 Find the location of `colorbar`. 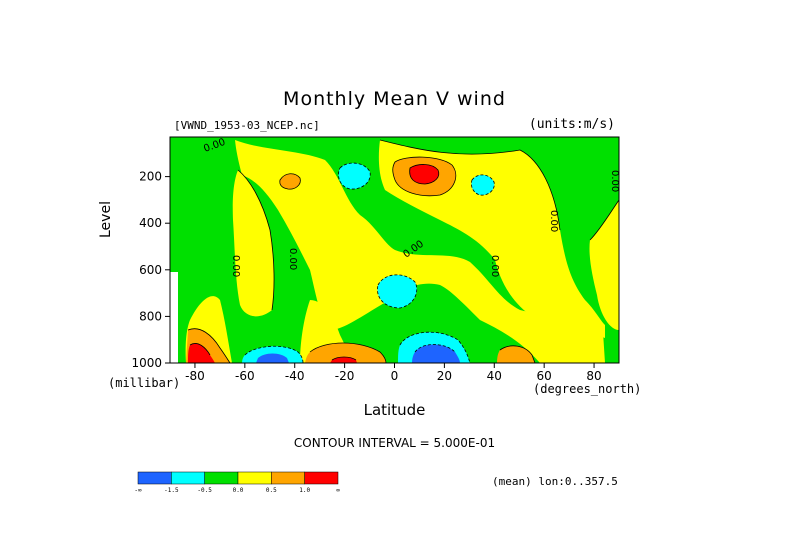

colorbar is located at coordinates (238, 478).